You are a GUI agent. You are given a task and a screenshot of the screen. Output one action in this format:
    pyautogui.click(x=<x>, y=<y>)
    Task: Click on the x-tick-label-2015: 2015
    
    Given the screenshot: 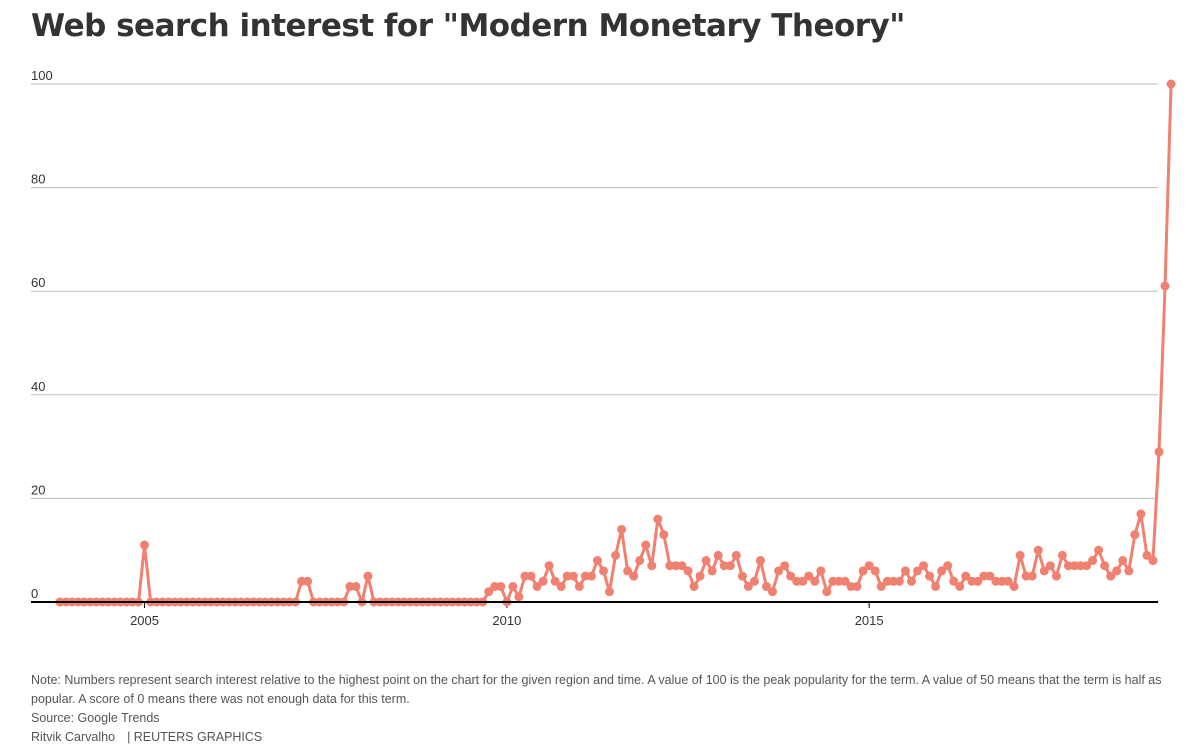 What is the action you would take?
    pyautogui.click(x=869, y=620)
    